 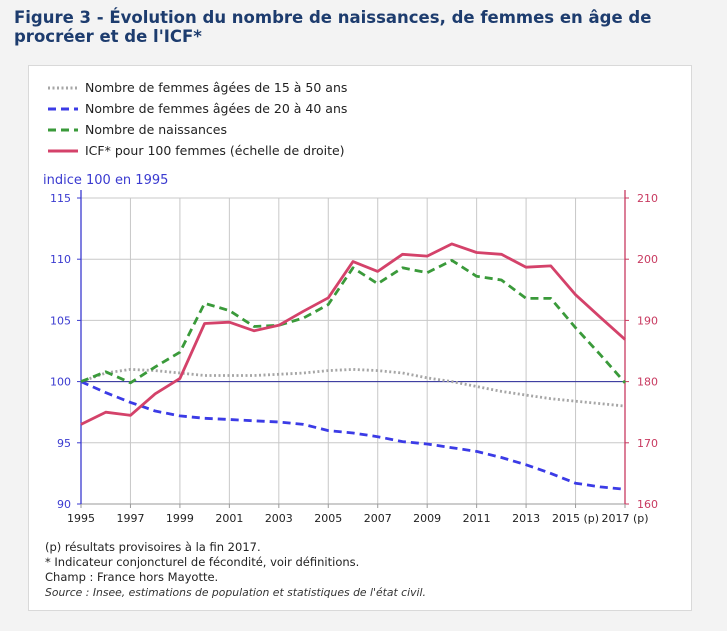 What do you see at coordinates (647, 443) in the screenshot?
I see `right-axis-tick-label: 170` at bounding box center [647, 443].